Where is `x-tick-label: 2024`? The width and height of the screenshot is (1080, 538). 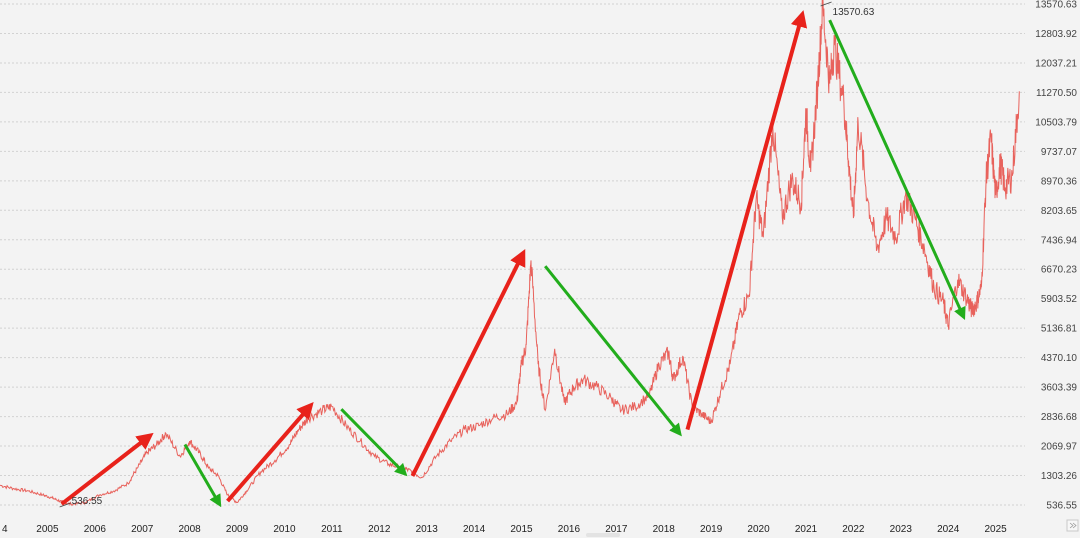 x-tick-label: 2024 is located at coordinates (948, 529).